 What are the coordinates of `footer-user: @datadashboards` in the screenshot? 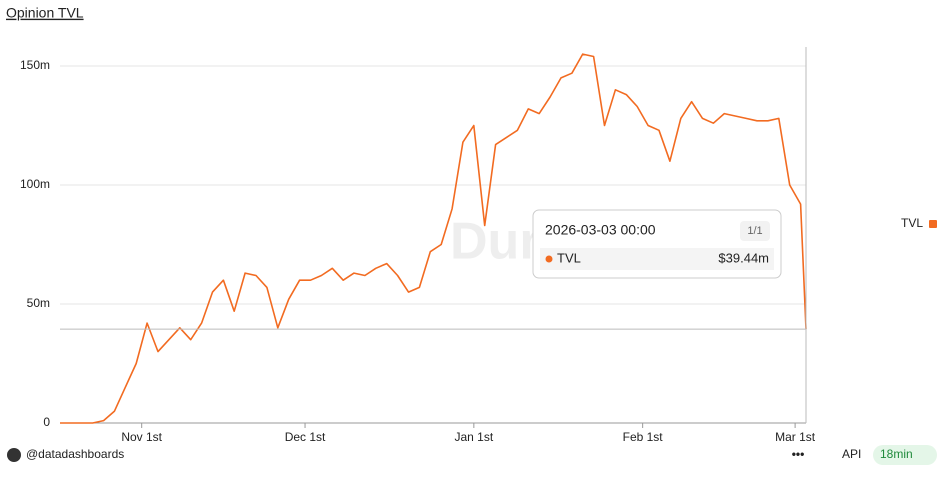 It's located at (75, 454).